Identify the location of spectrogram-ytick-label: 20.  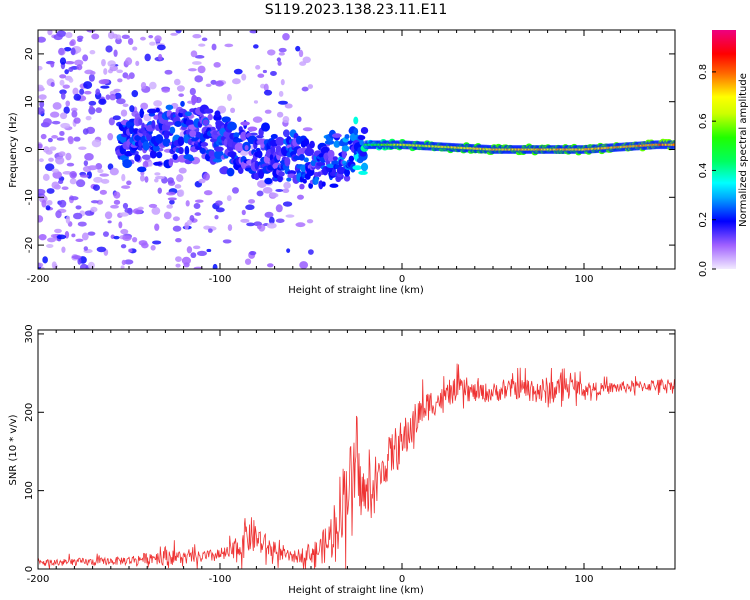
(29, 54).